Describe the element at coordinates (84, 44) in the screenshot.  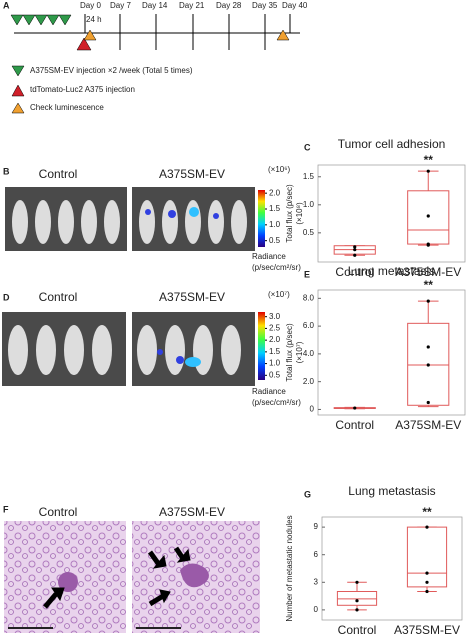
I see `cell-injection-marker` at that location.